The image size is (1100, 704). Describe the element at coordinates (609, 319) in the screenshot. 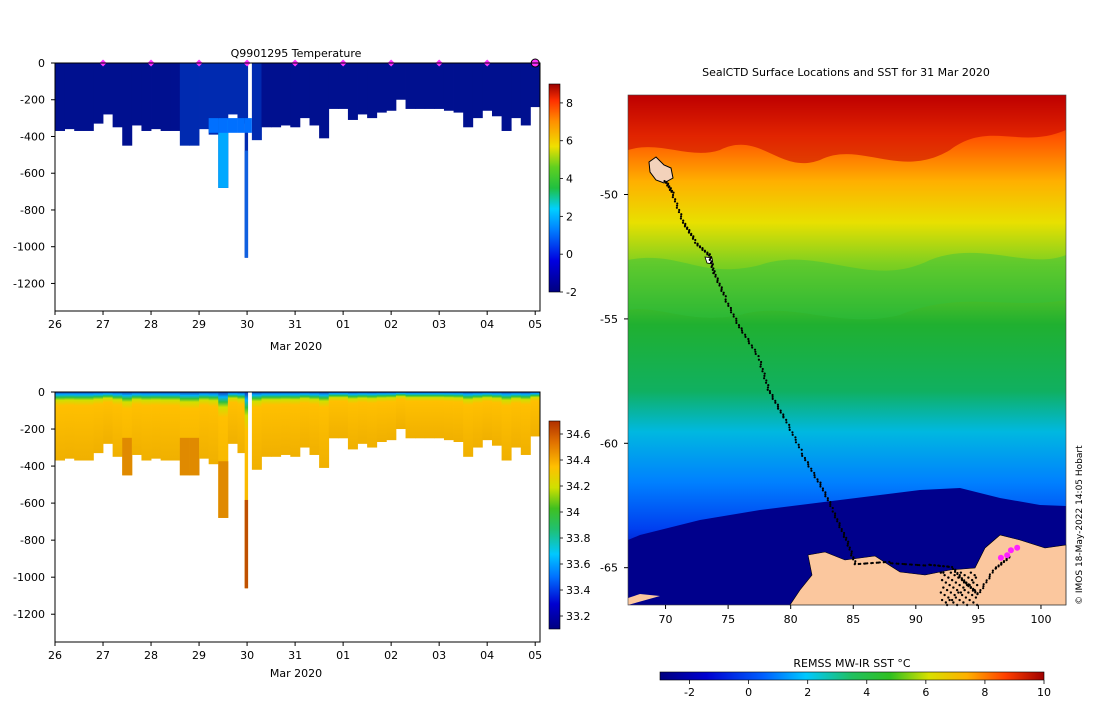

I see `latitude-tick-label: -55` at that location.